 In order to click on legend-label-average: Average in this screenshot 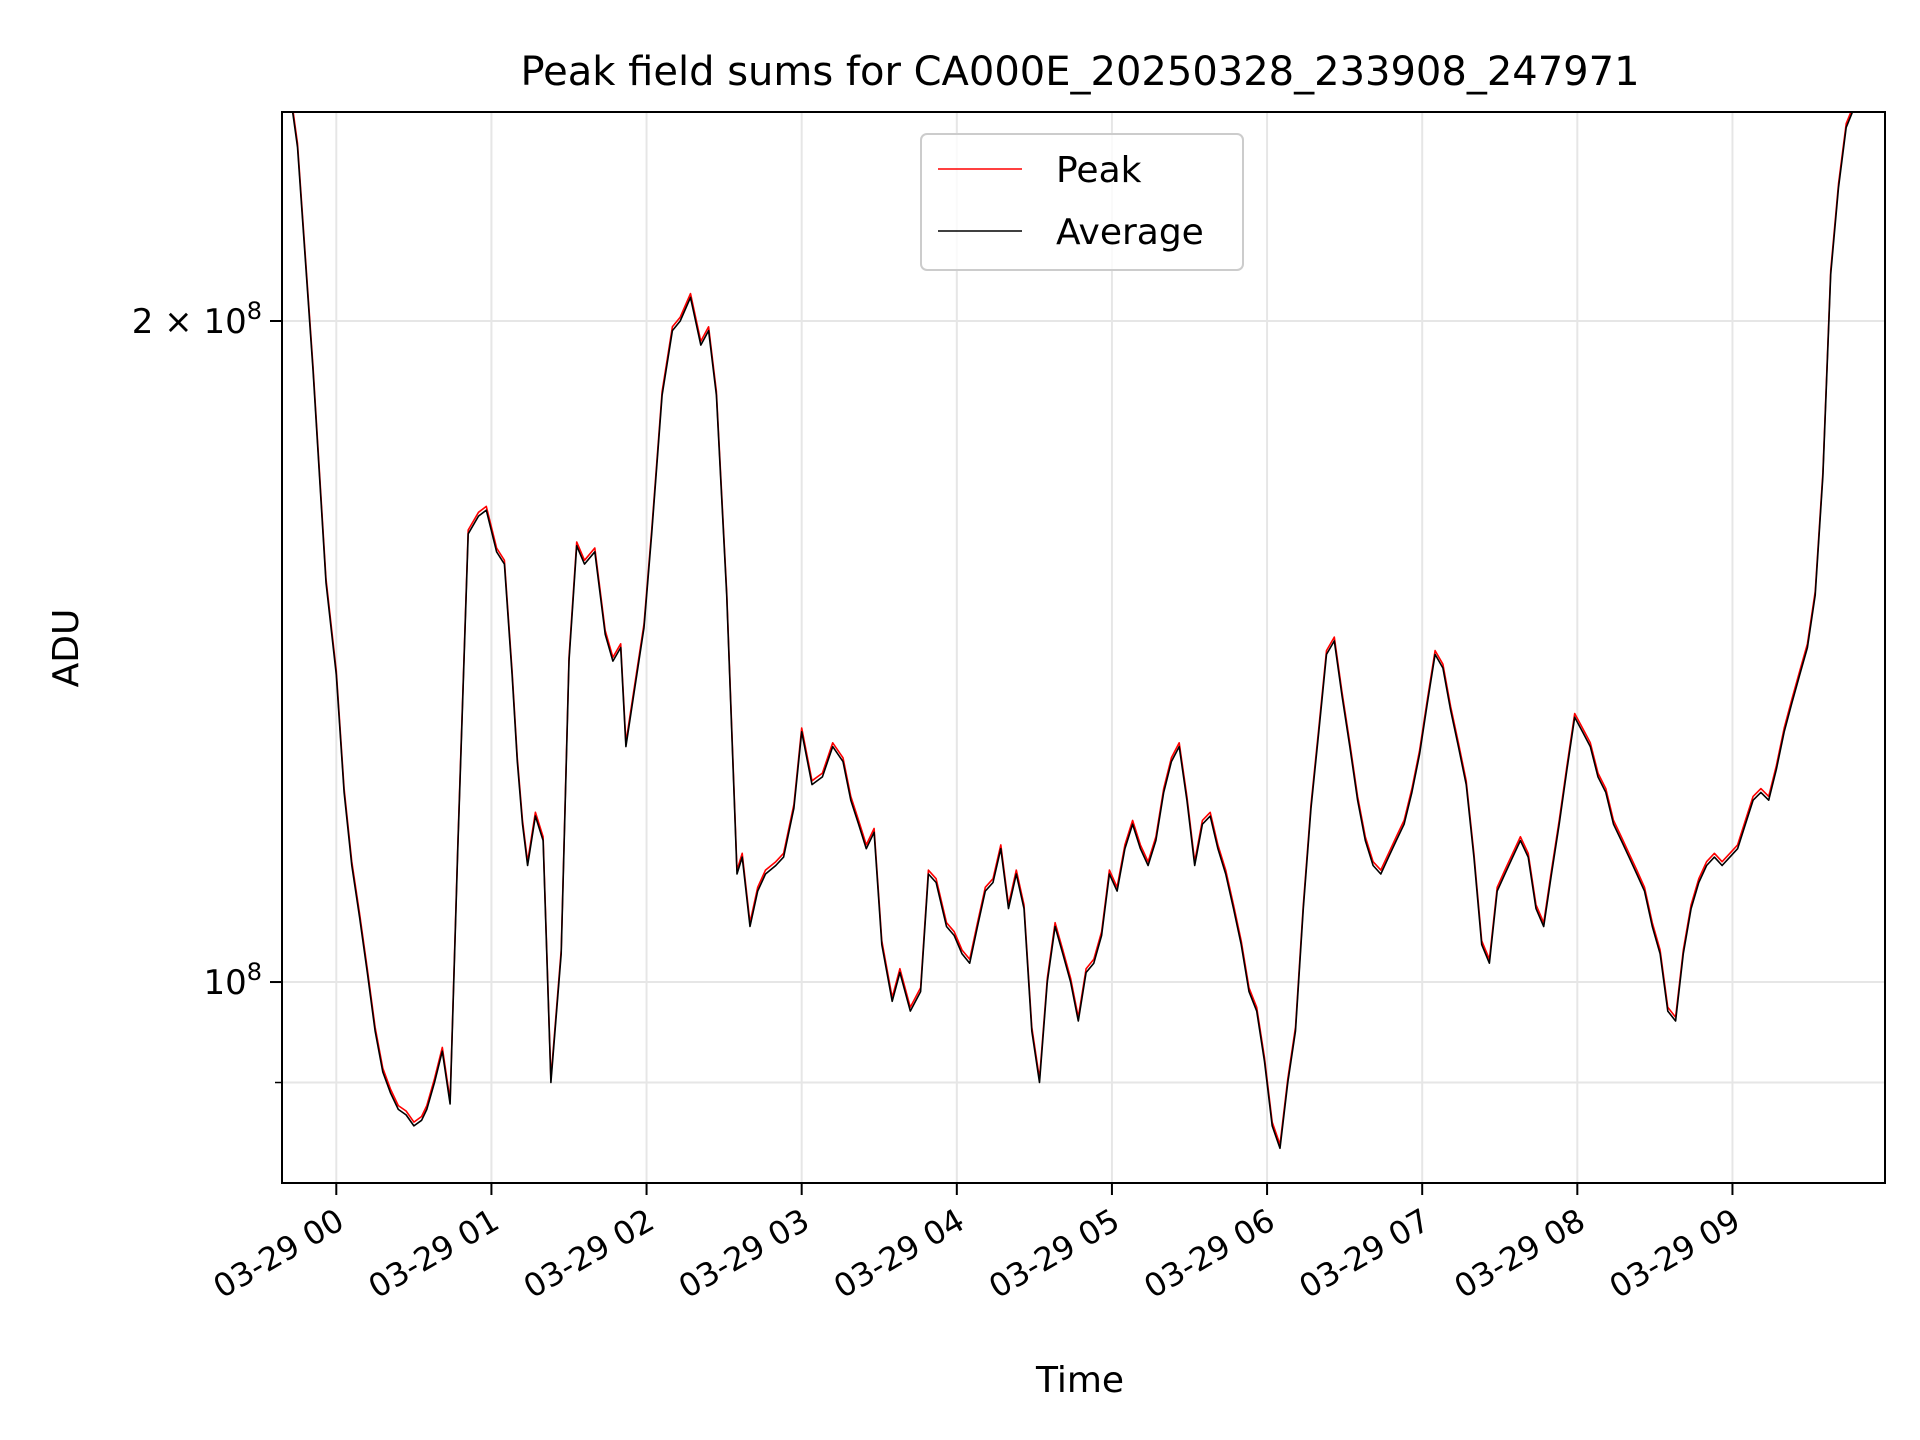, I will do `click(1130, 232)`.